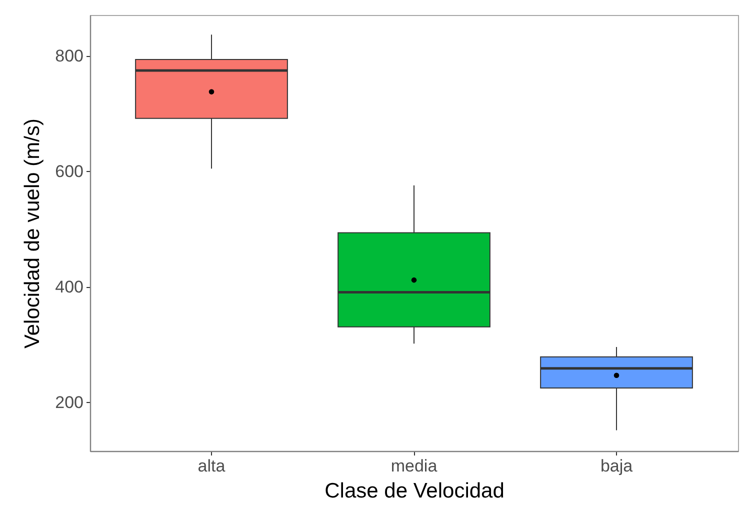 This screenshot has width=743, height=506. What do you see at coordinates (212, 466) in the screenshot?
I see `x-tick-label: alta` at bounding box center [212, 466].